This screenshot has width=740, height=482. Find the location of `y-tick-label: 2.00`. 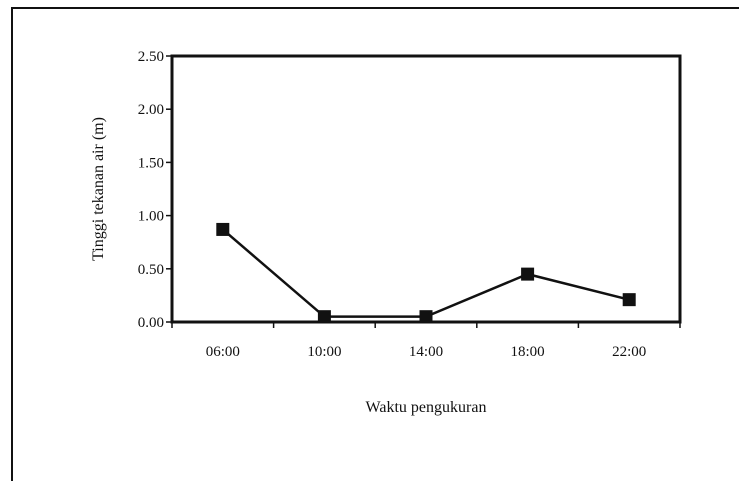

y-tick-label: 2.00 is located at coordinates (151, 110).